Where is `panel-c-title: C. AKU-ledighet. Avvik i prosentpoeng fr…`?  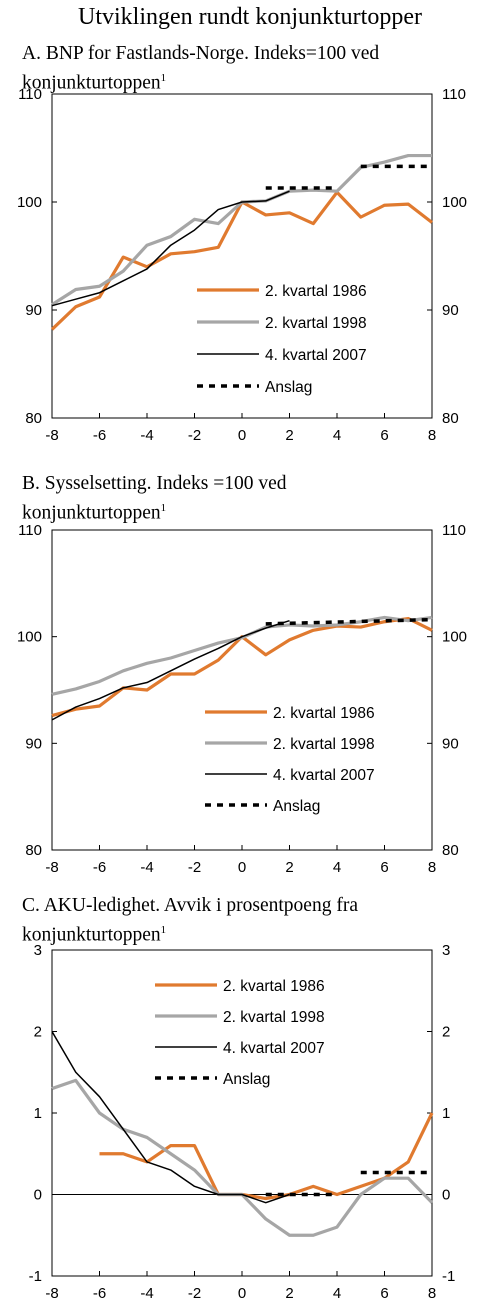 panel-c-title: C. AKU-ledighet. Avvik i prosentpoeng fr… is located at coordinates (190, 921).